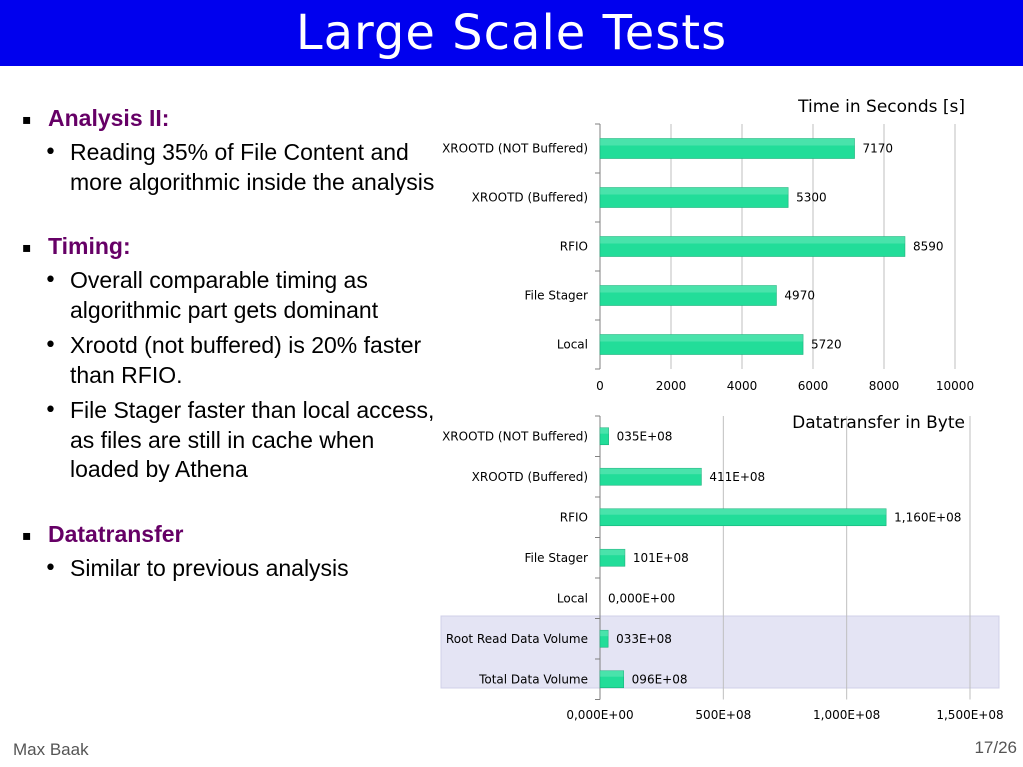  Describe the element at coordinates (232, 246) in the screenshot. I see `bullet-section-timing: ▪ Timing:` at that location.